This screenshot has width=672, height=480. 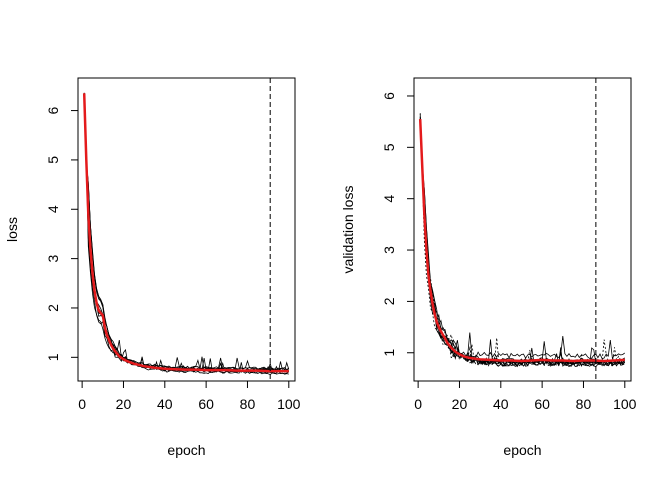 I want to click on y-axis-label: loss, so click(x=12, y=229).